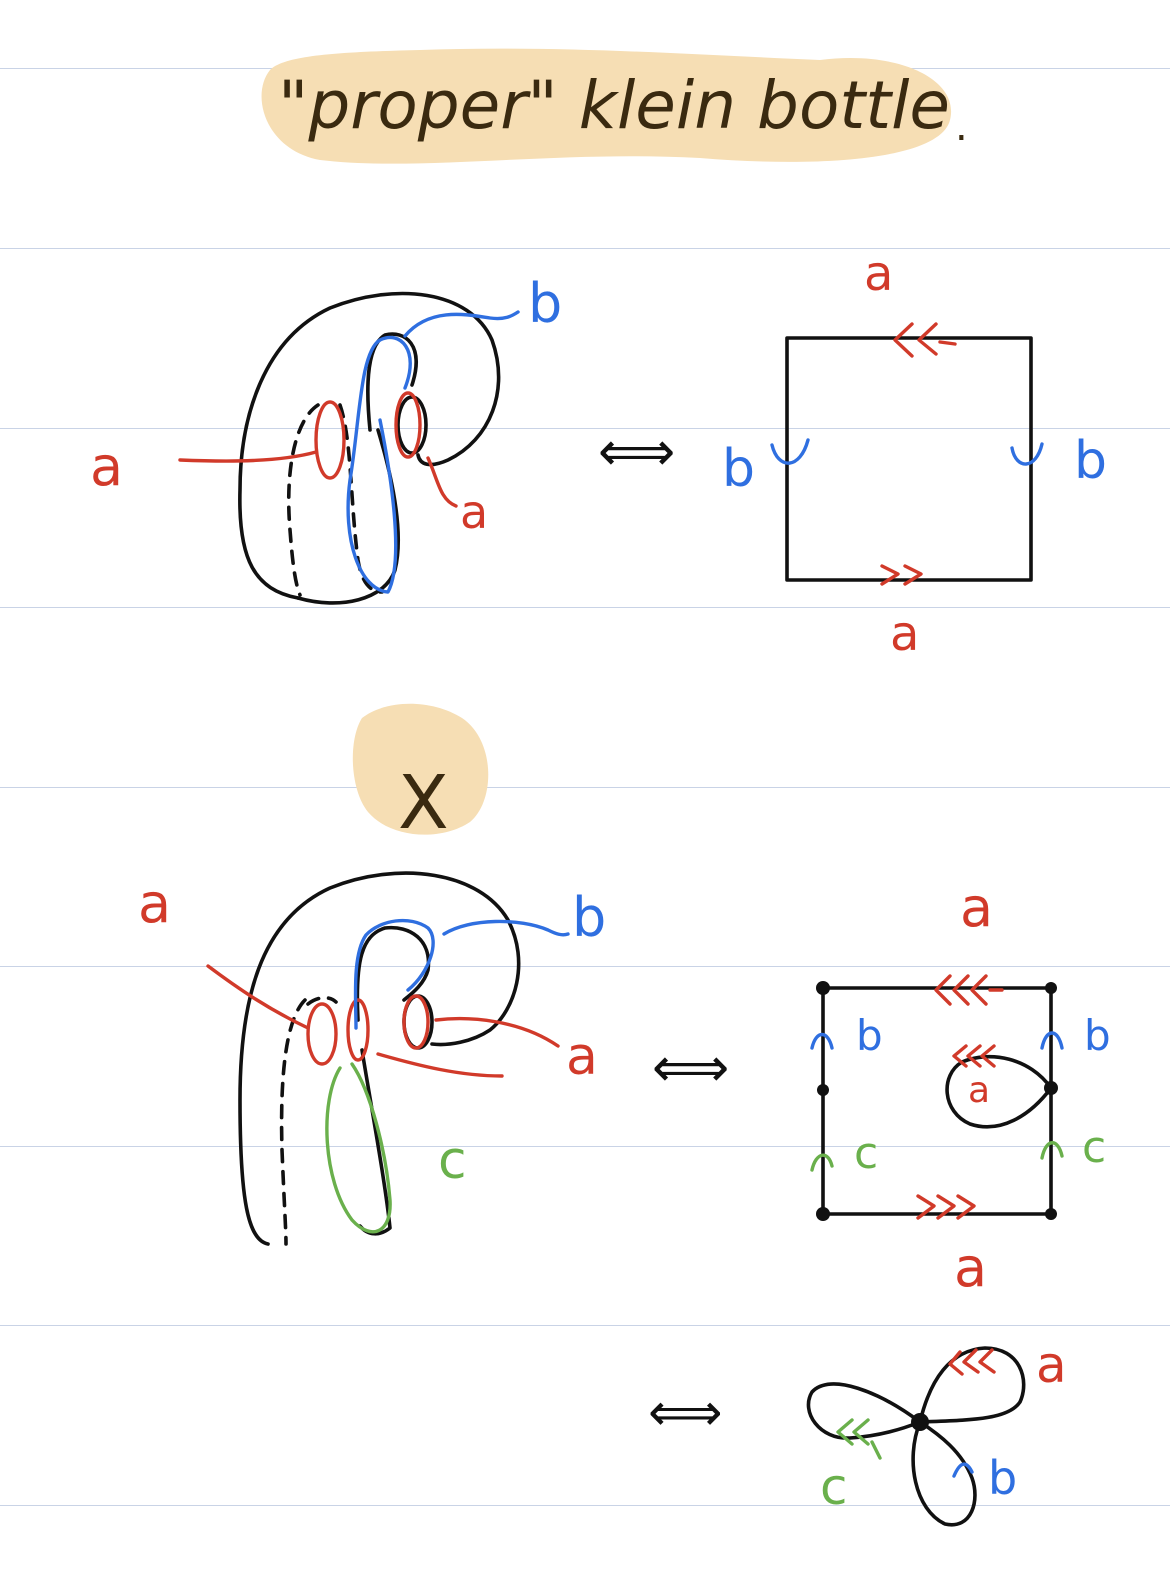 This screenshot has width=1170, height=1571. Describe the element at coordinates (636, 451) in the screenshot. I see `equivalence-symbol-1: ⟺` at that location.